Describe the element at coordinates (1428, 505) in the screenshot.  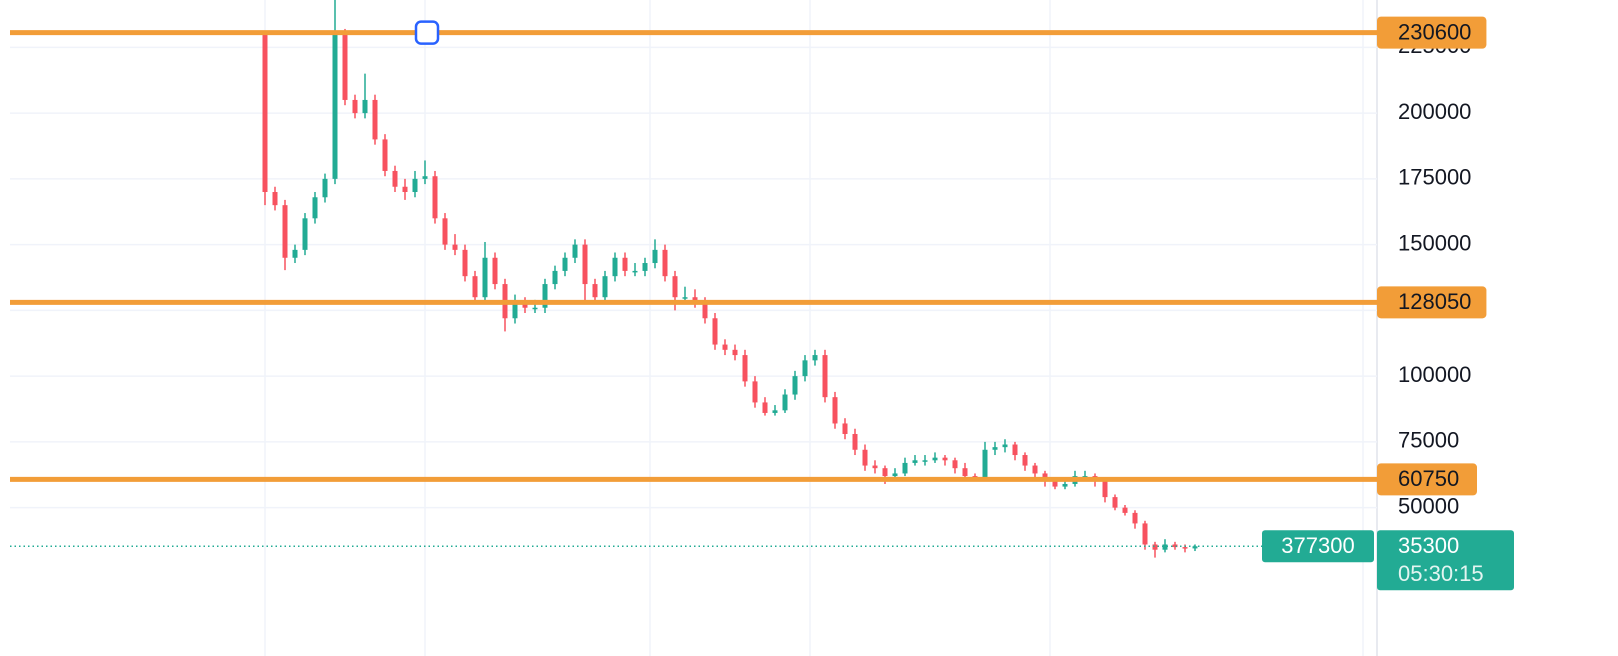
I see `y-tick-label: 50000` at that location.